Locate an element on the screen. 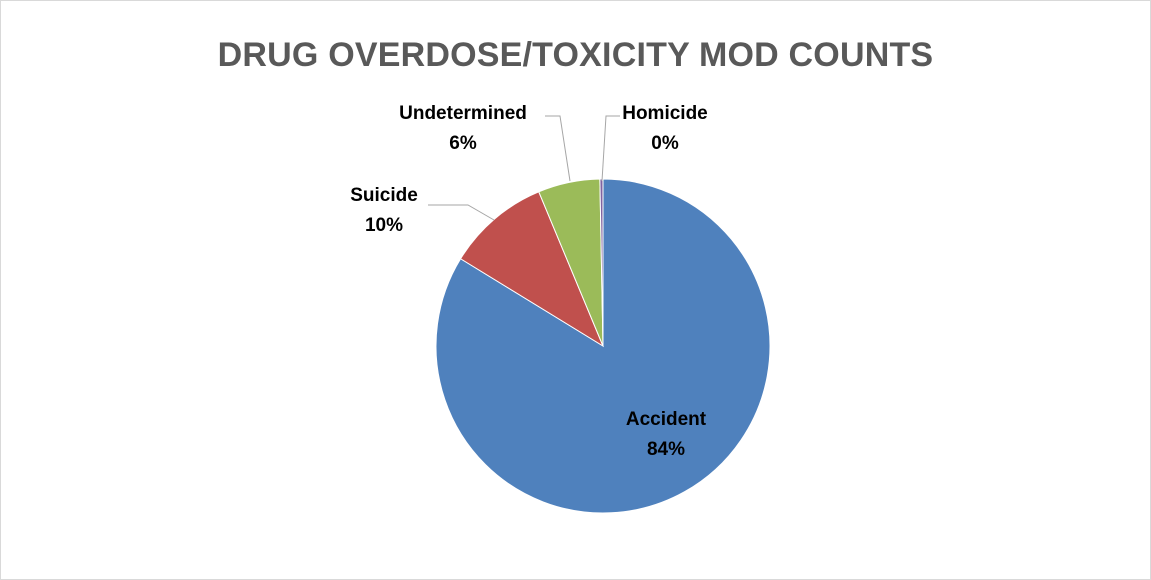 The height and width of the screenshot is (580, 1151). slice-percent-accident: 84% is located at coordinates (666, 449).